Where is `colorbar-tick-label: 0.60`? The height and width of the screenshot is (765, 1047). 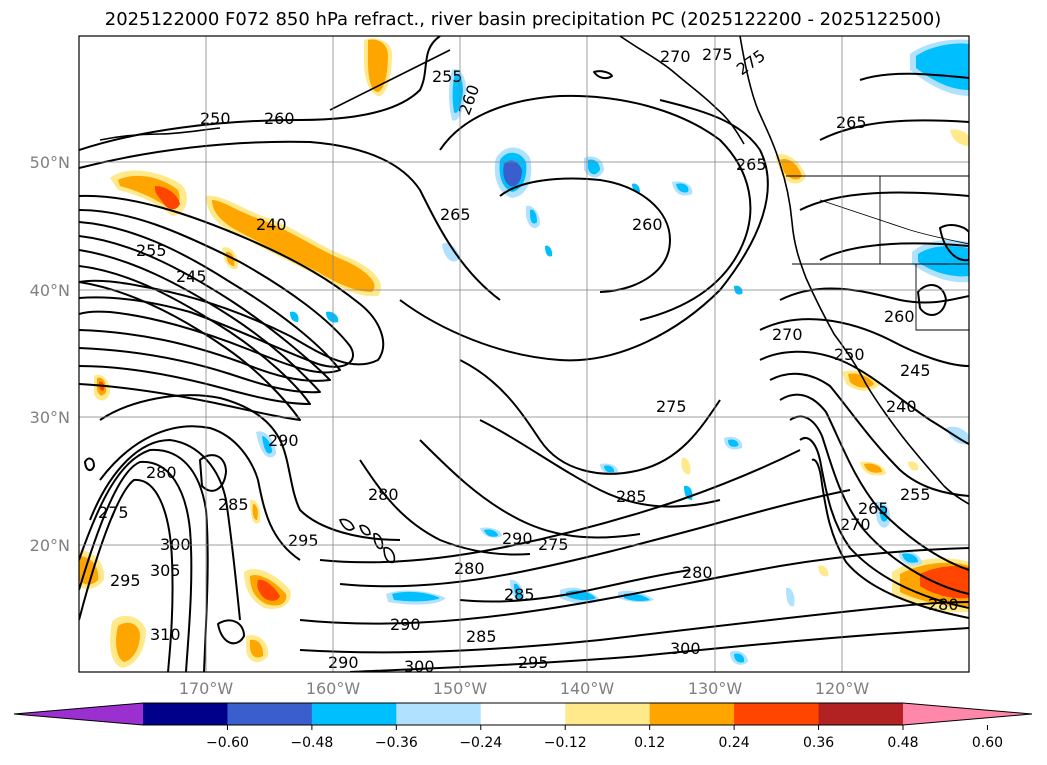 colorbar-tick-label: 0.60 is located at coordinates (987, 743).